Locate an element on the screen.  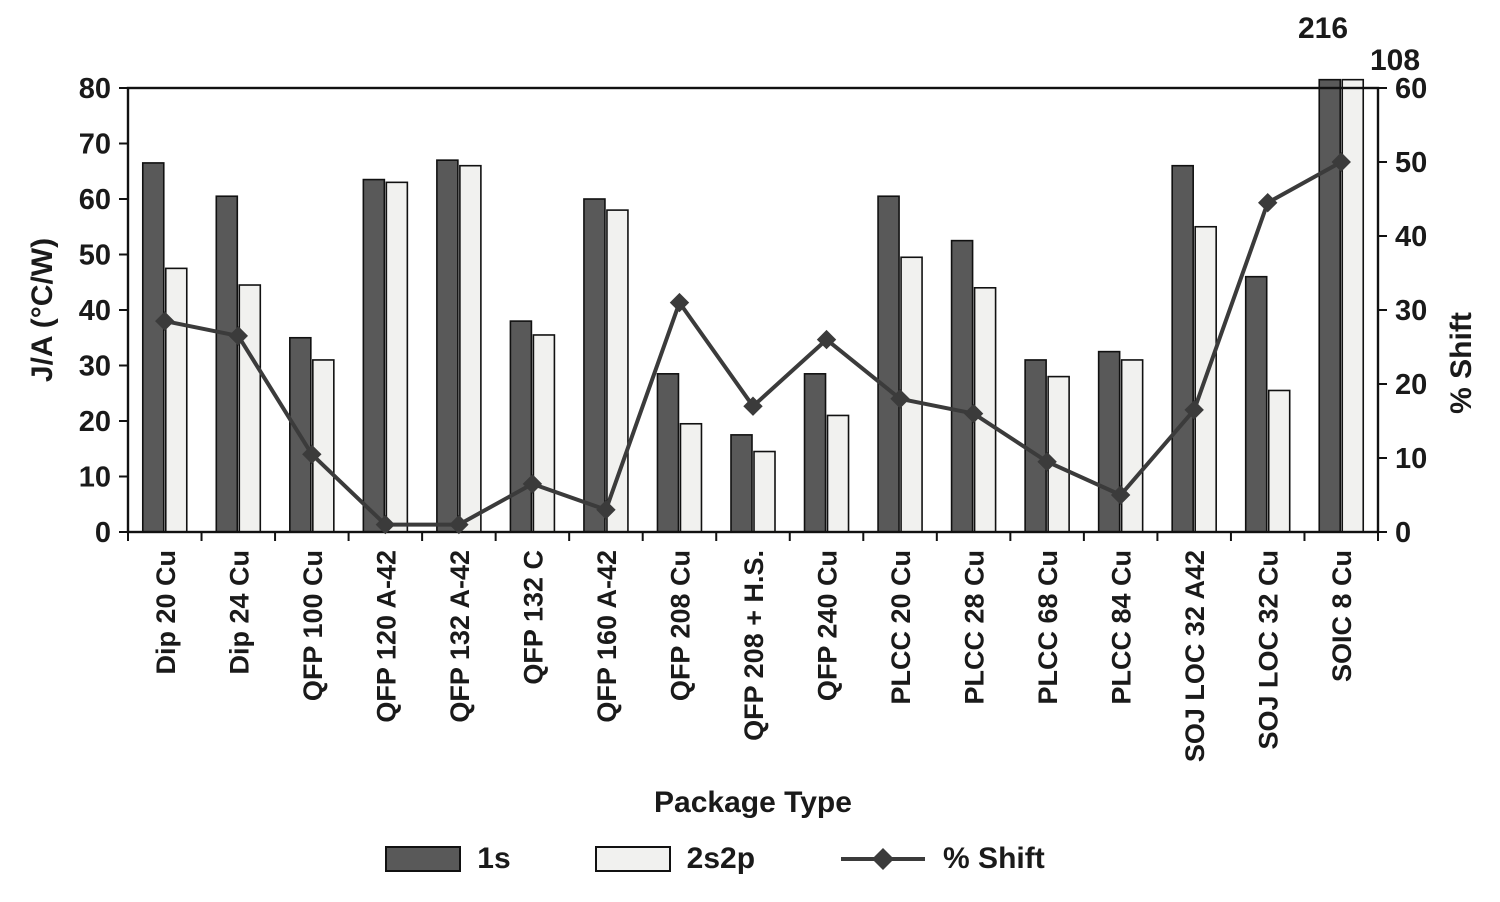
y-right-tick-label: 30 is located at coordinates (1411, 311).